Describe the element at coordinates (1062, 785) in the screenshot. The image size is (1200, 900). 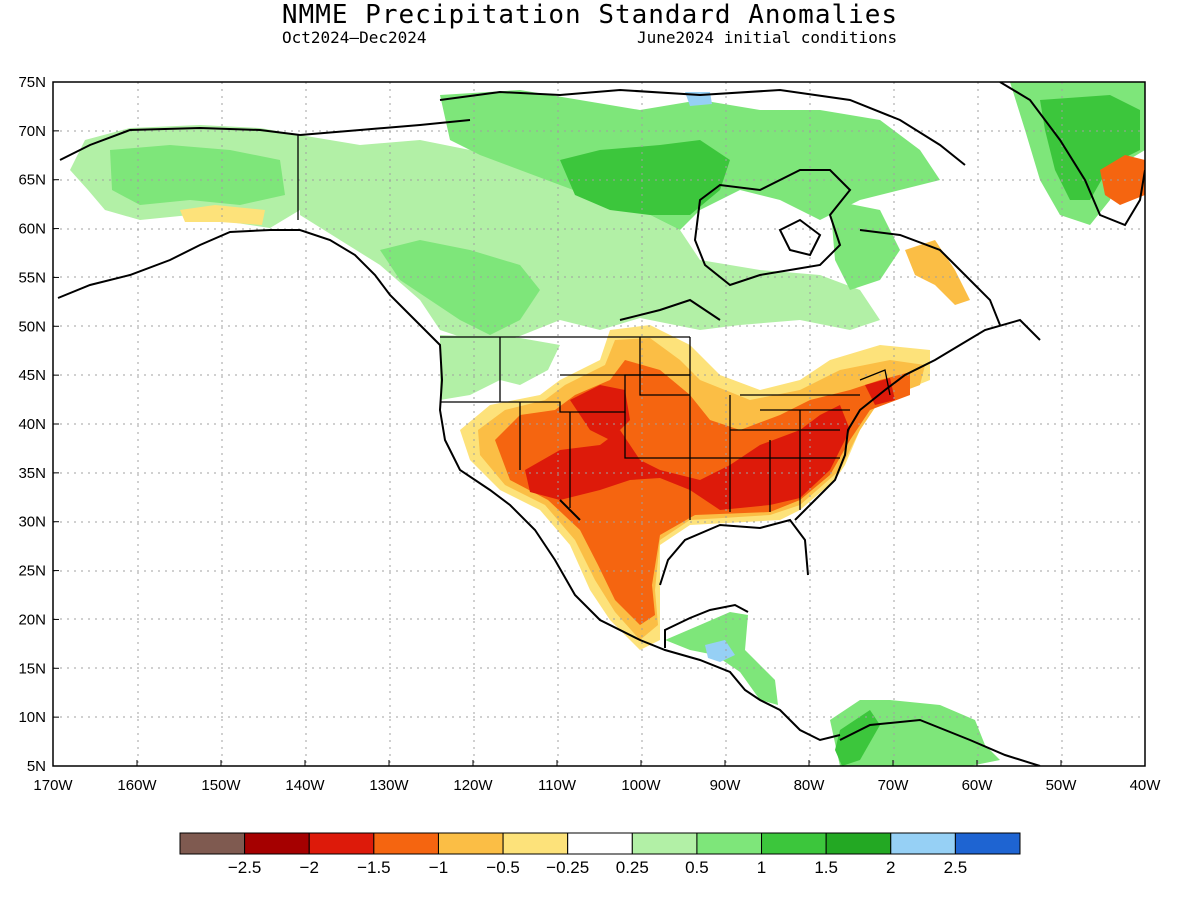
I see `longitude-label: 50W` at that location.